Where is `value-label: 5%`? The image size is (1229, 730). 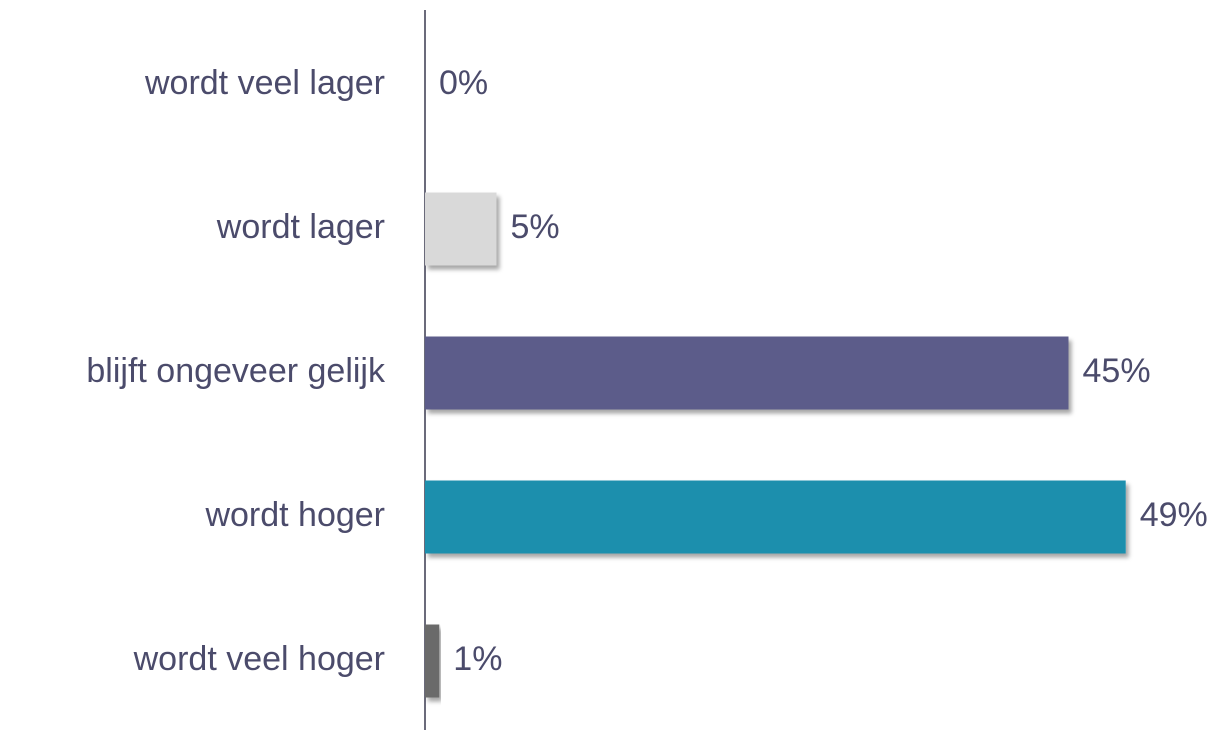 value-label: 5% is located at coordinates (535, 227).